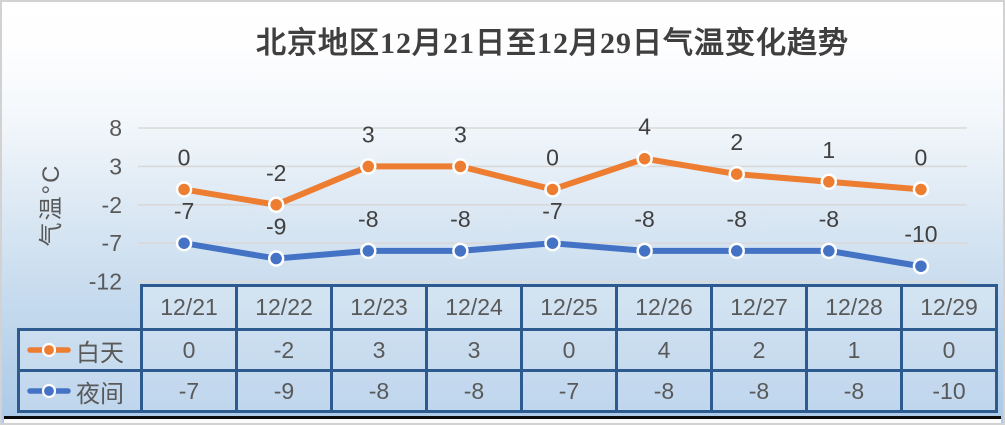 This screenshot has width=1005, height=425. What do you see at coordinates (105, 282) in the screenshot?
I see `y-axis-tick-label: -12` at bounding box center [105, 282].